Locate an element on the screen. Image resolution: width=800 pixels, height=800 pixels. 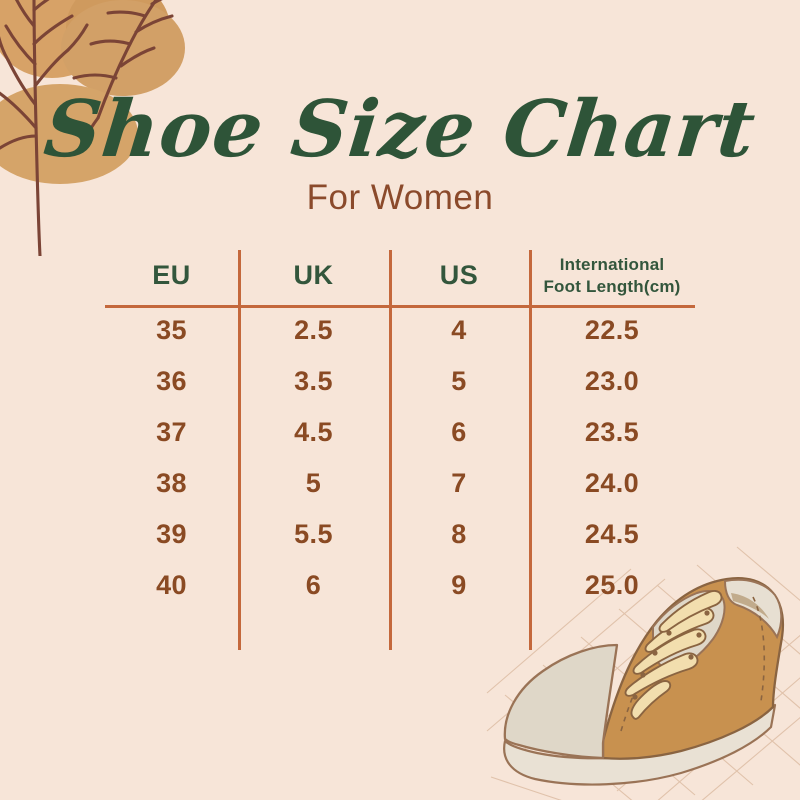
table-row: 39 is located at coordinates (171, 534).